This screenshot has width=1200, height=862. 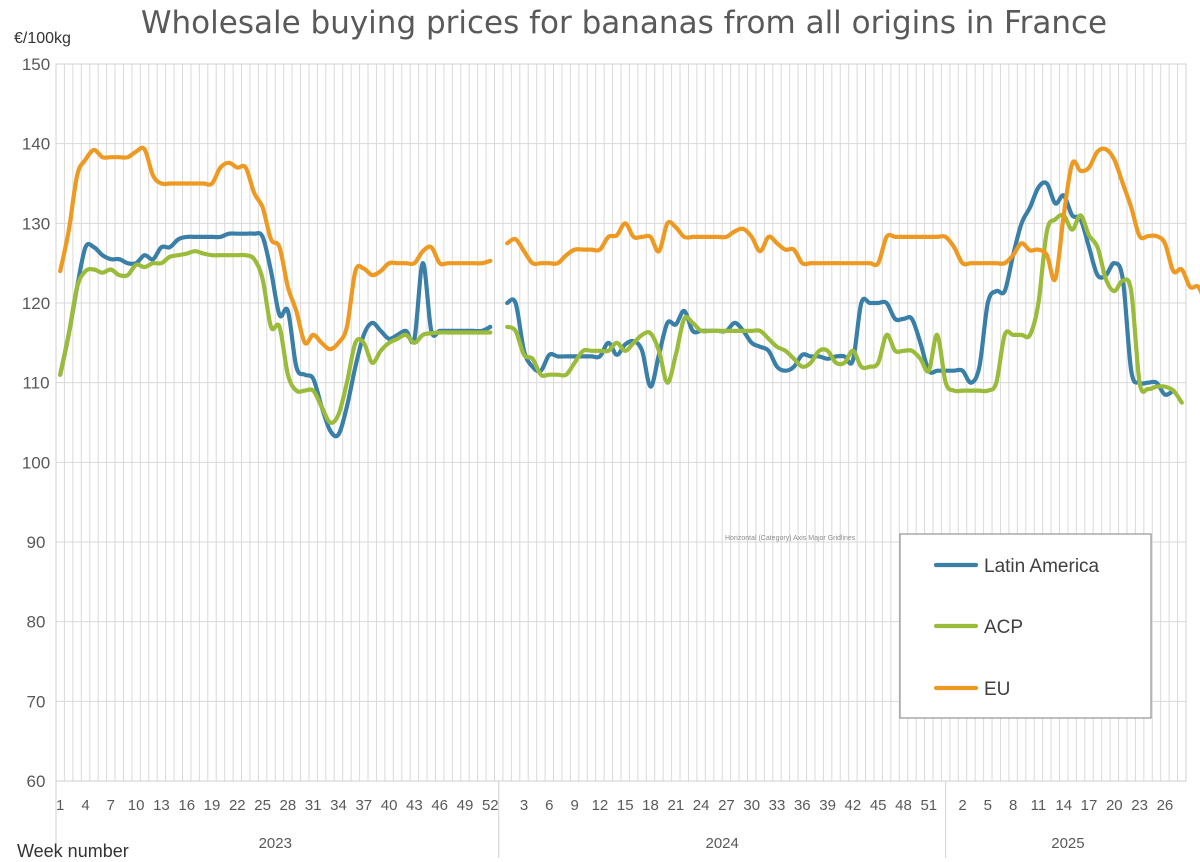 What do you see at coordinates (853, 805) in the screenshot?
I see `x-tick-label: 42` at bounding box center [853, 805].